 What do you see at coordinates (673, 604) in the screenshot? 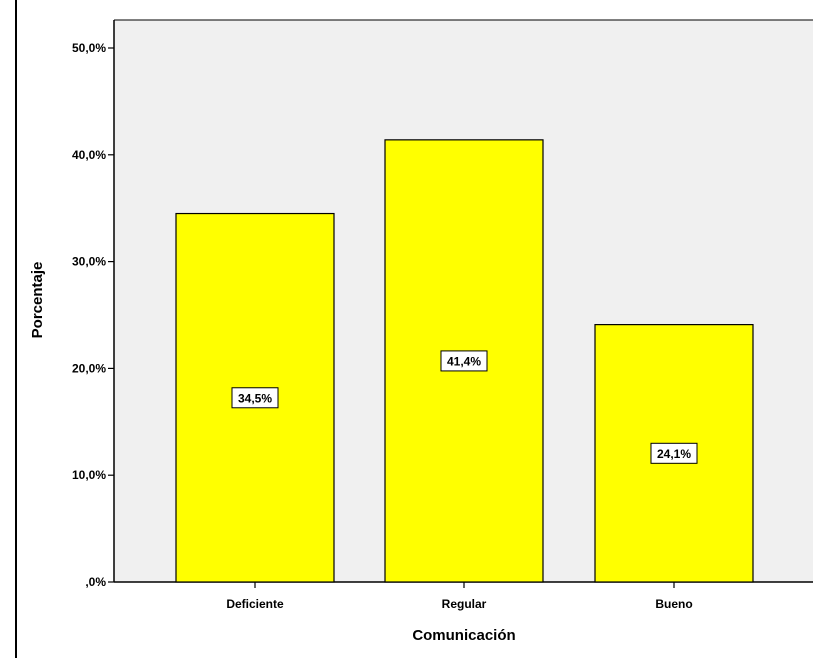
I see `x-tick-label: Bueno` at bounding box center [673, 604].